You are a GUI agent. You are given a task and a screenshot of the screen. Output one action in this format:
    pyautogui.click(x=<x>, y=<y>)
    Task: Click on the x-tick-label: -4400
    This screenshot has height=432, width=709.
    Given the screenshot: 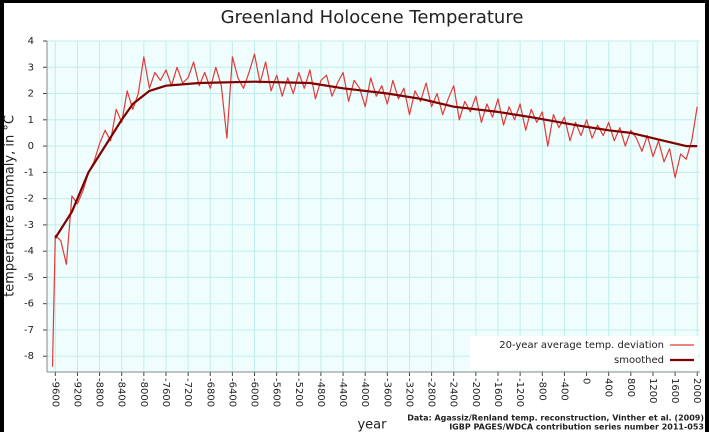 What is the action you would take?
    pyautogui.click(x=342, y=392)
    